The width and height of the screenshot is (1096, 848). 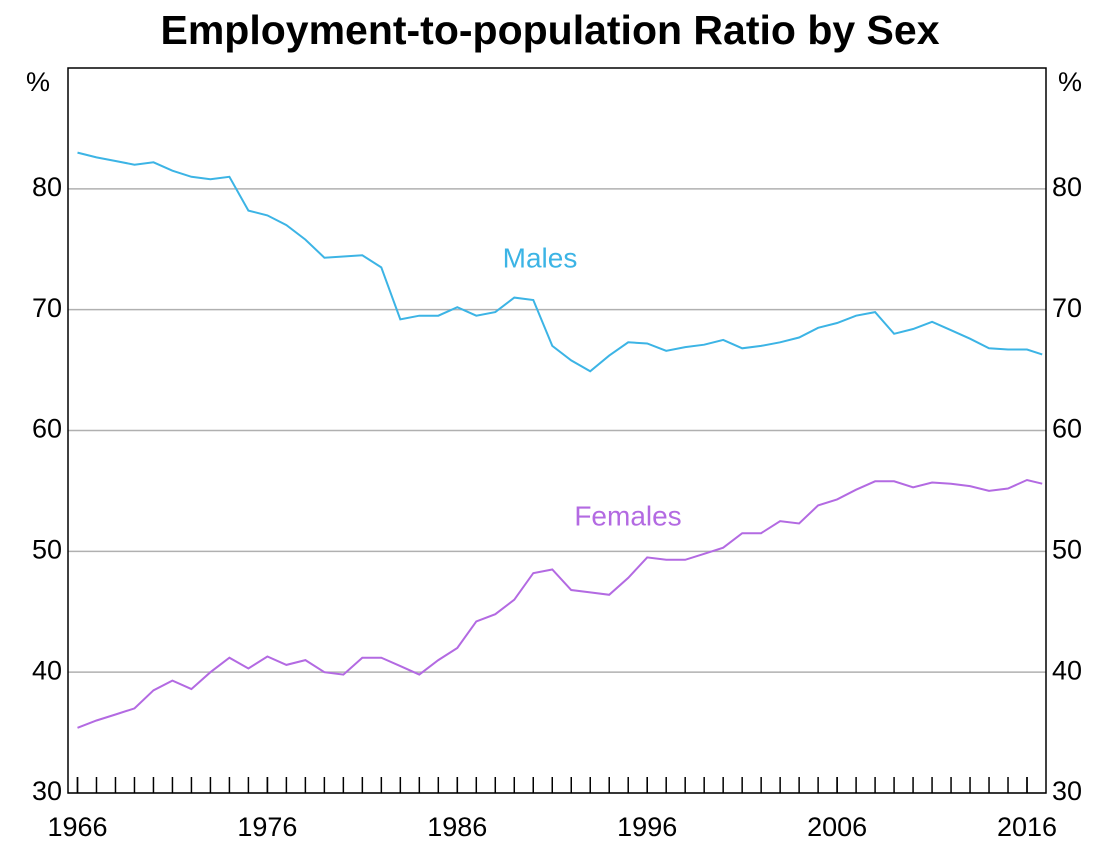 I want to click on x-tick-label: 1966, so click(x=77, y=827).